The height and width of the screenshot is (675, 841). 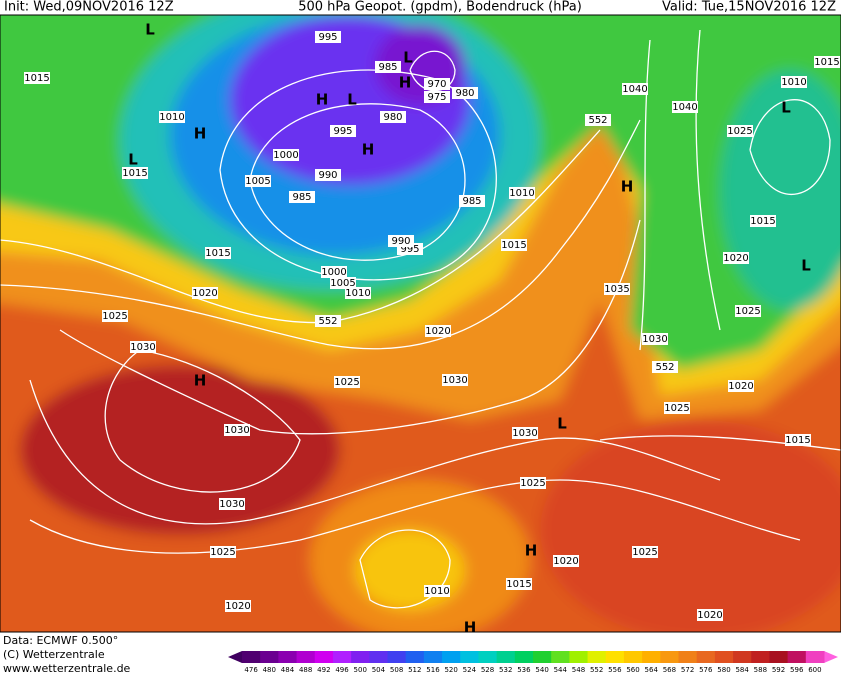 I want to click on colorbar-arrow-right, so click(x=831, y=657).